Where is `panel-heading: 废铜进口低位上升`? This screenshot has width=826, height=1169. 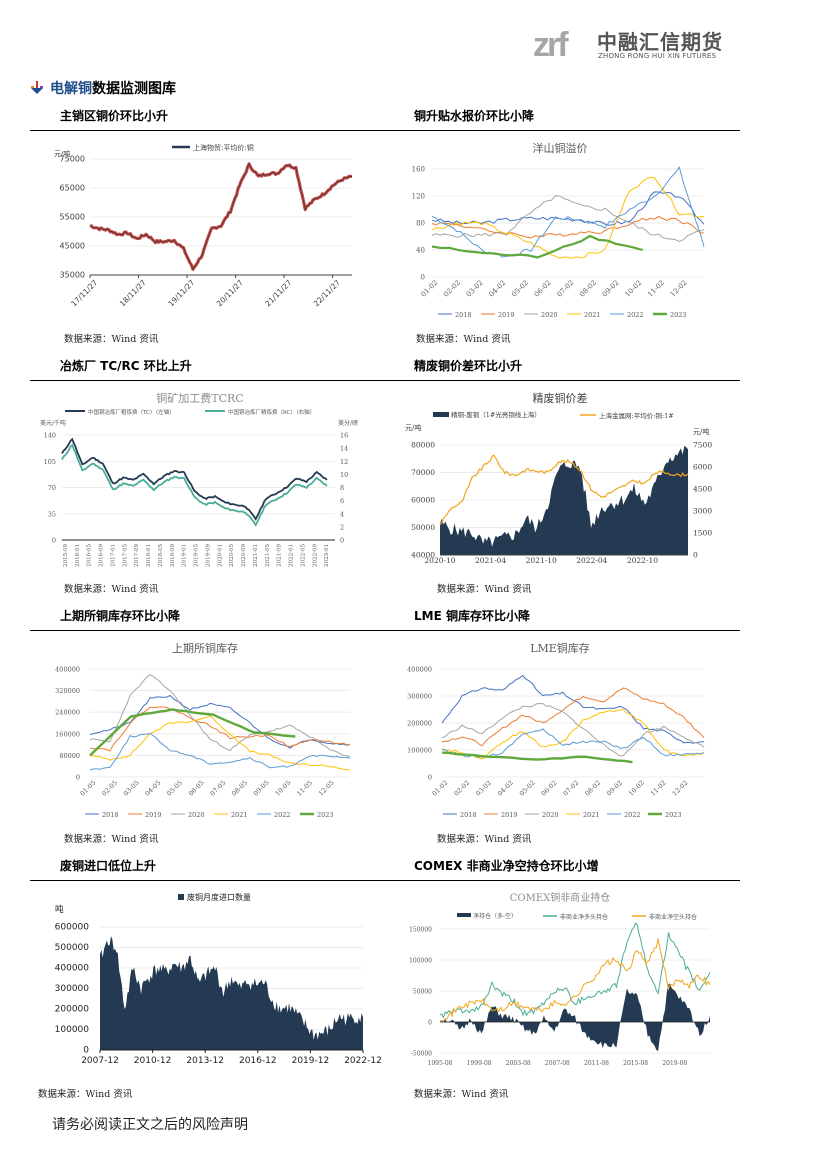
panel-heading: 废铜进口低位上升 is located at coordinates (108, 866).